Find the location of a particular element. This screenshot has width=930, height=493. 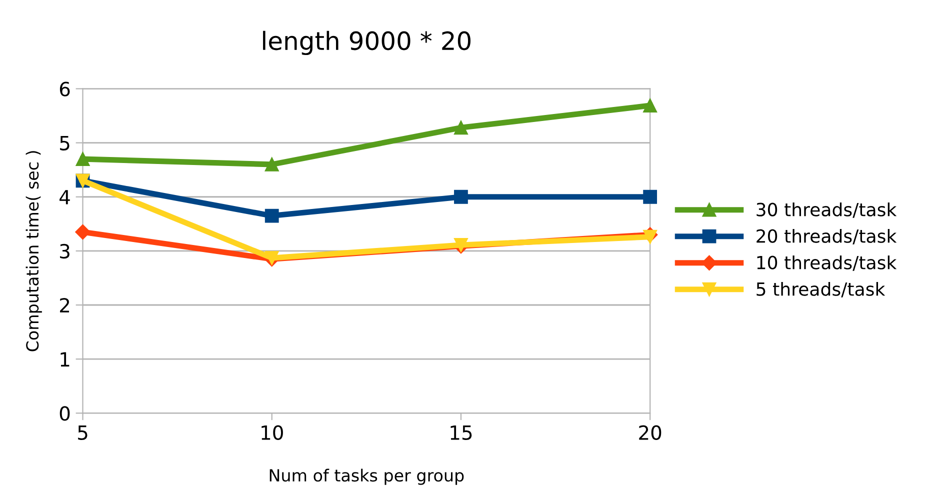

y-tick-label: 2 is located at coordinates (65, 305).